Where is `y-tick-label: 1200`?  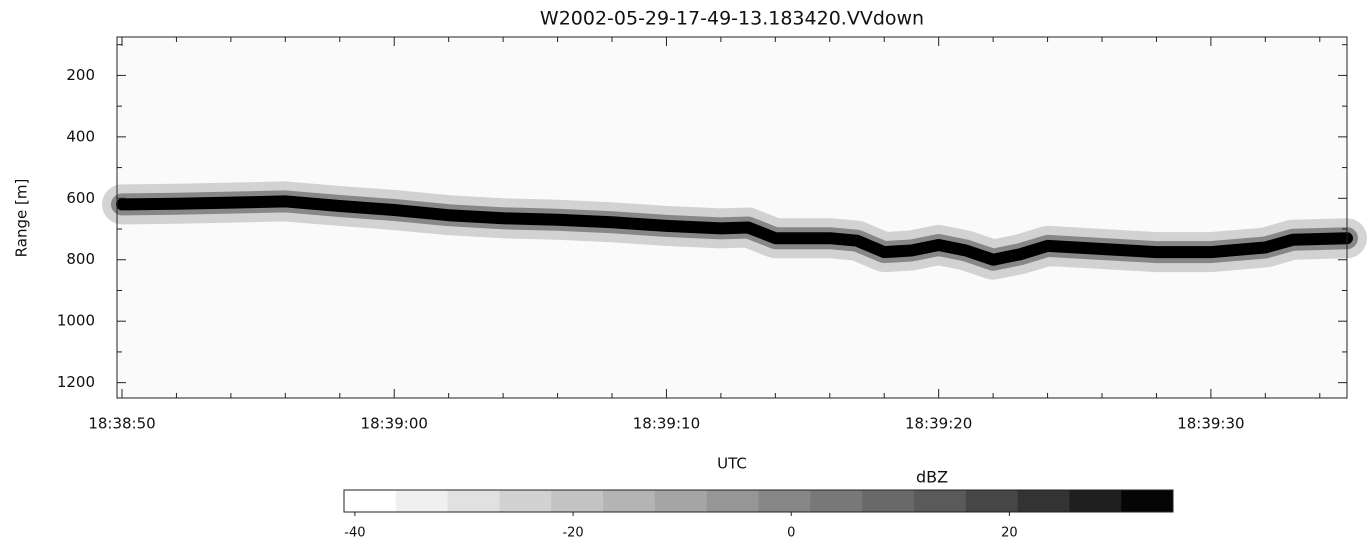 y-tick-label: 1200 is located at coordinates (76, 382).